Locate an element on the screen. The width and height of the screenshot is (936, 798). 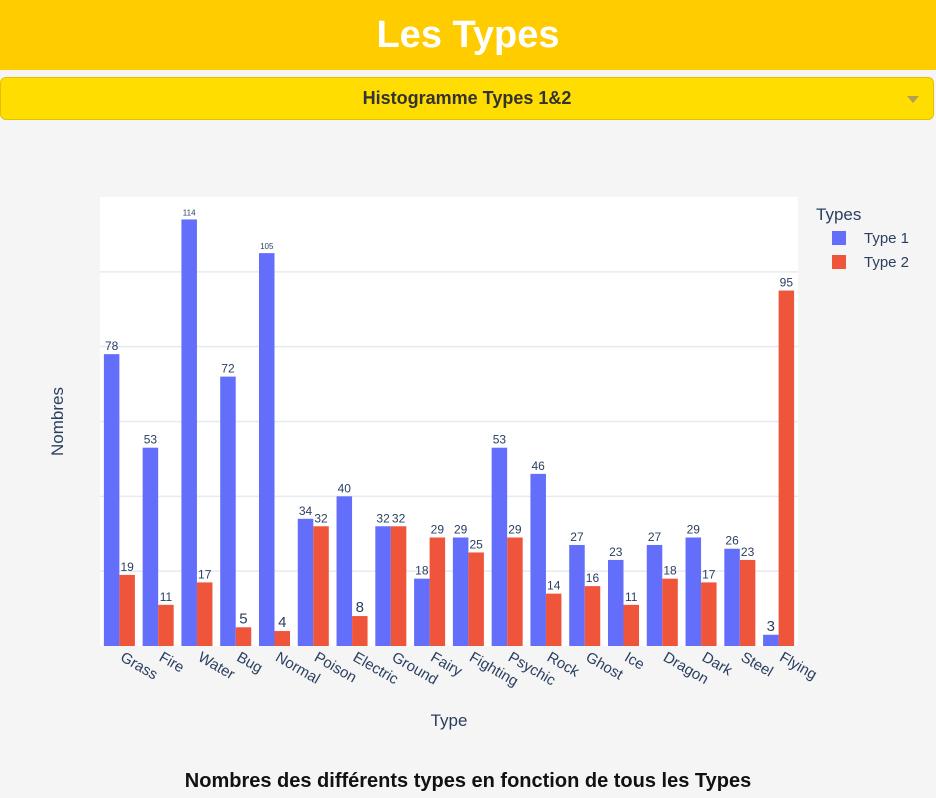
page-header: Les Types is located at coordinates (468, 35).